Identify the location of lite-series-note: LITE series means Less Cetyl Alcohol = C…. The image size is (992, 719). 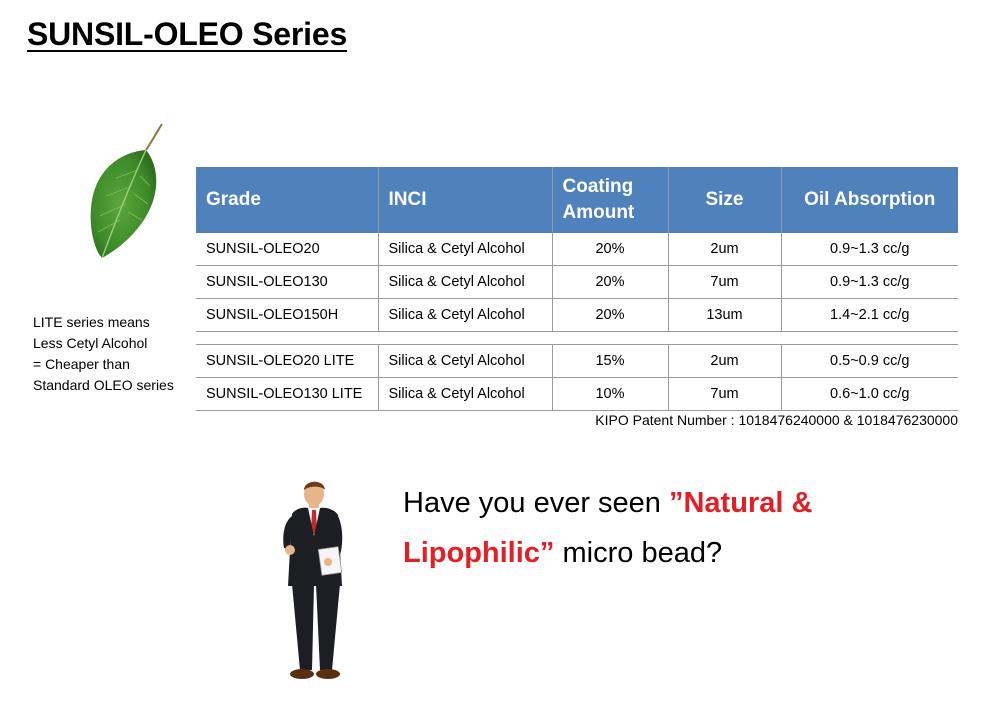
(103, 354).